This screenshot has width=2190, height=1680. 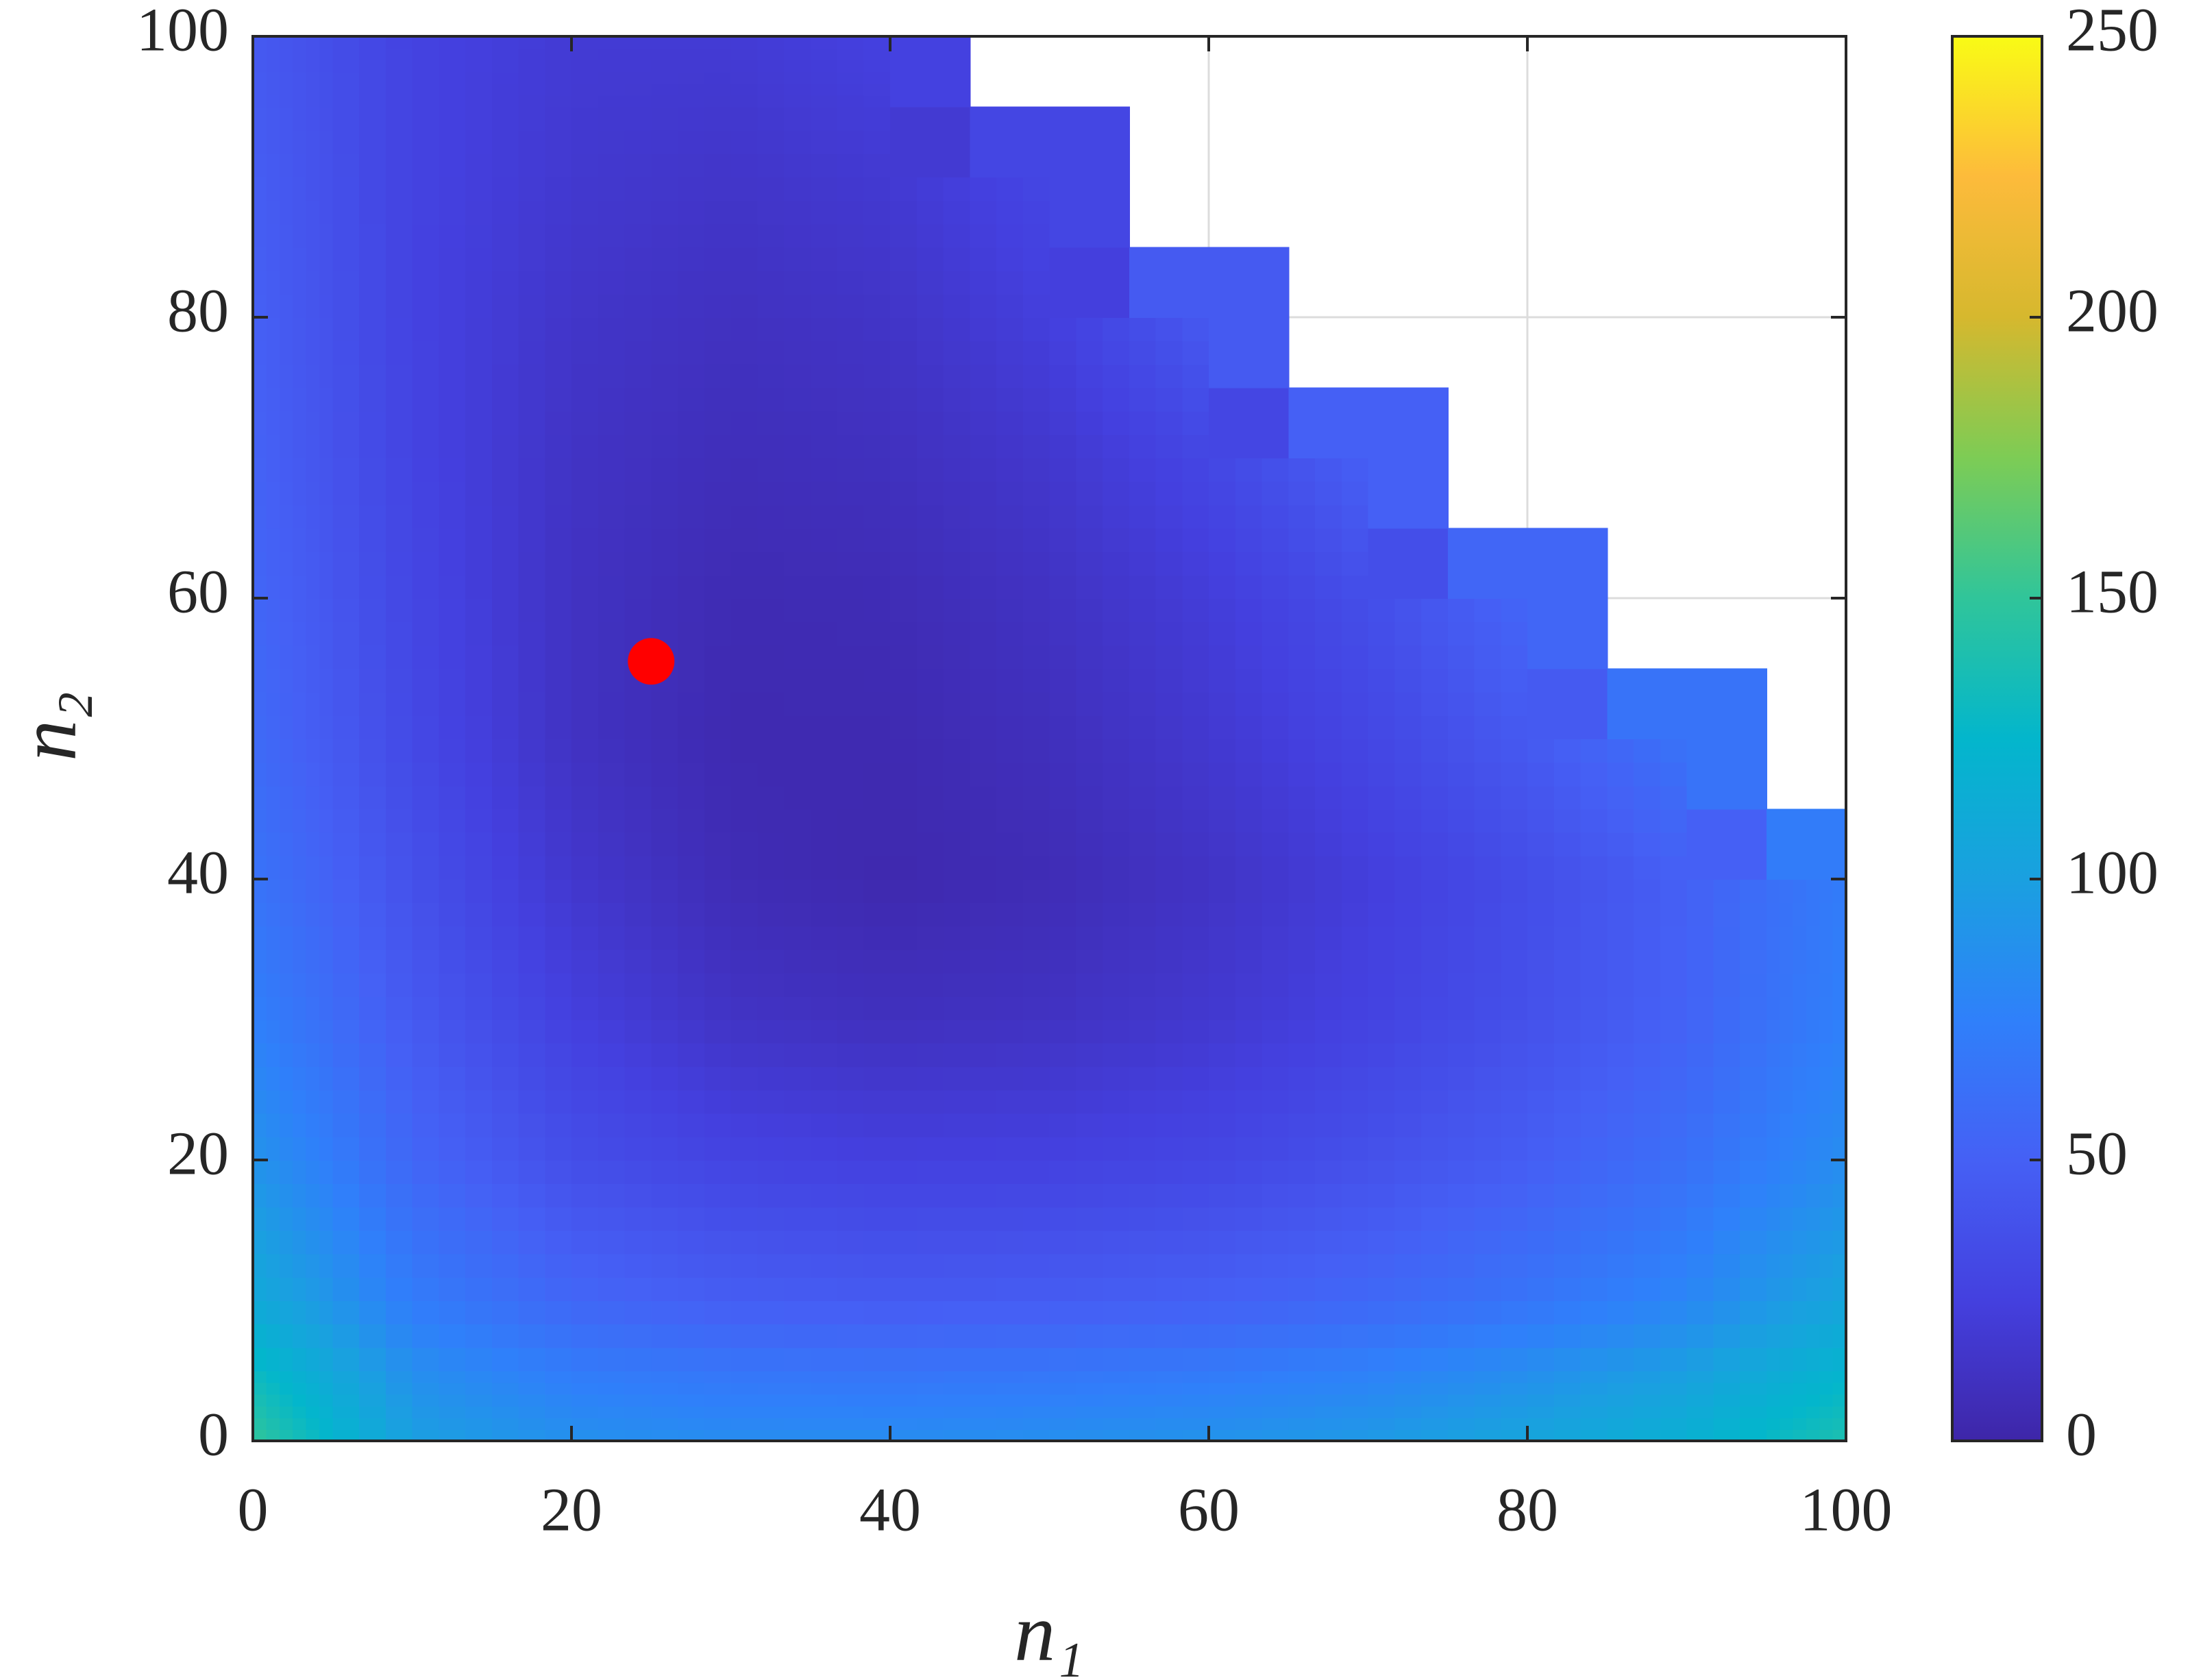 What do you see at coordinates (890, 1510) in the screenshot?
I see `x-tick-label: 40` at bounding box center [890, 1510].